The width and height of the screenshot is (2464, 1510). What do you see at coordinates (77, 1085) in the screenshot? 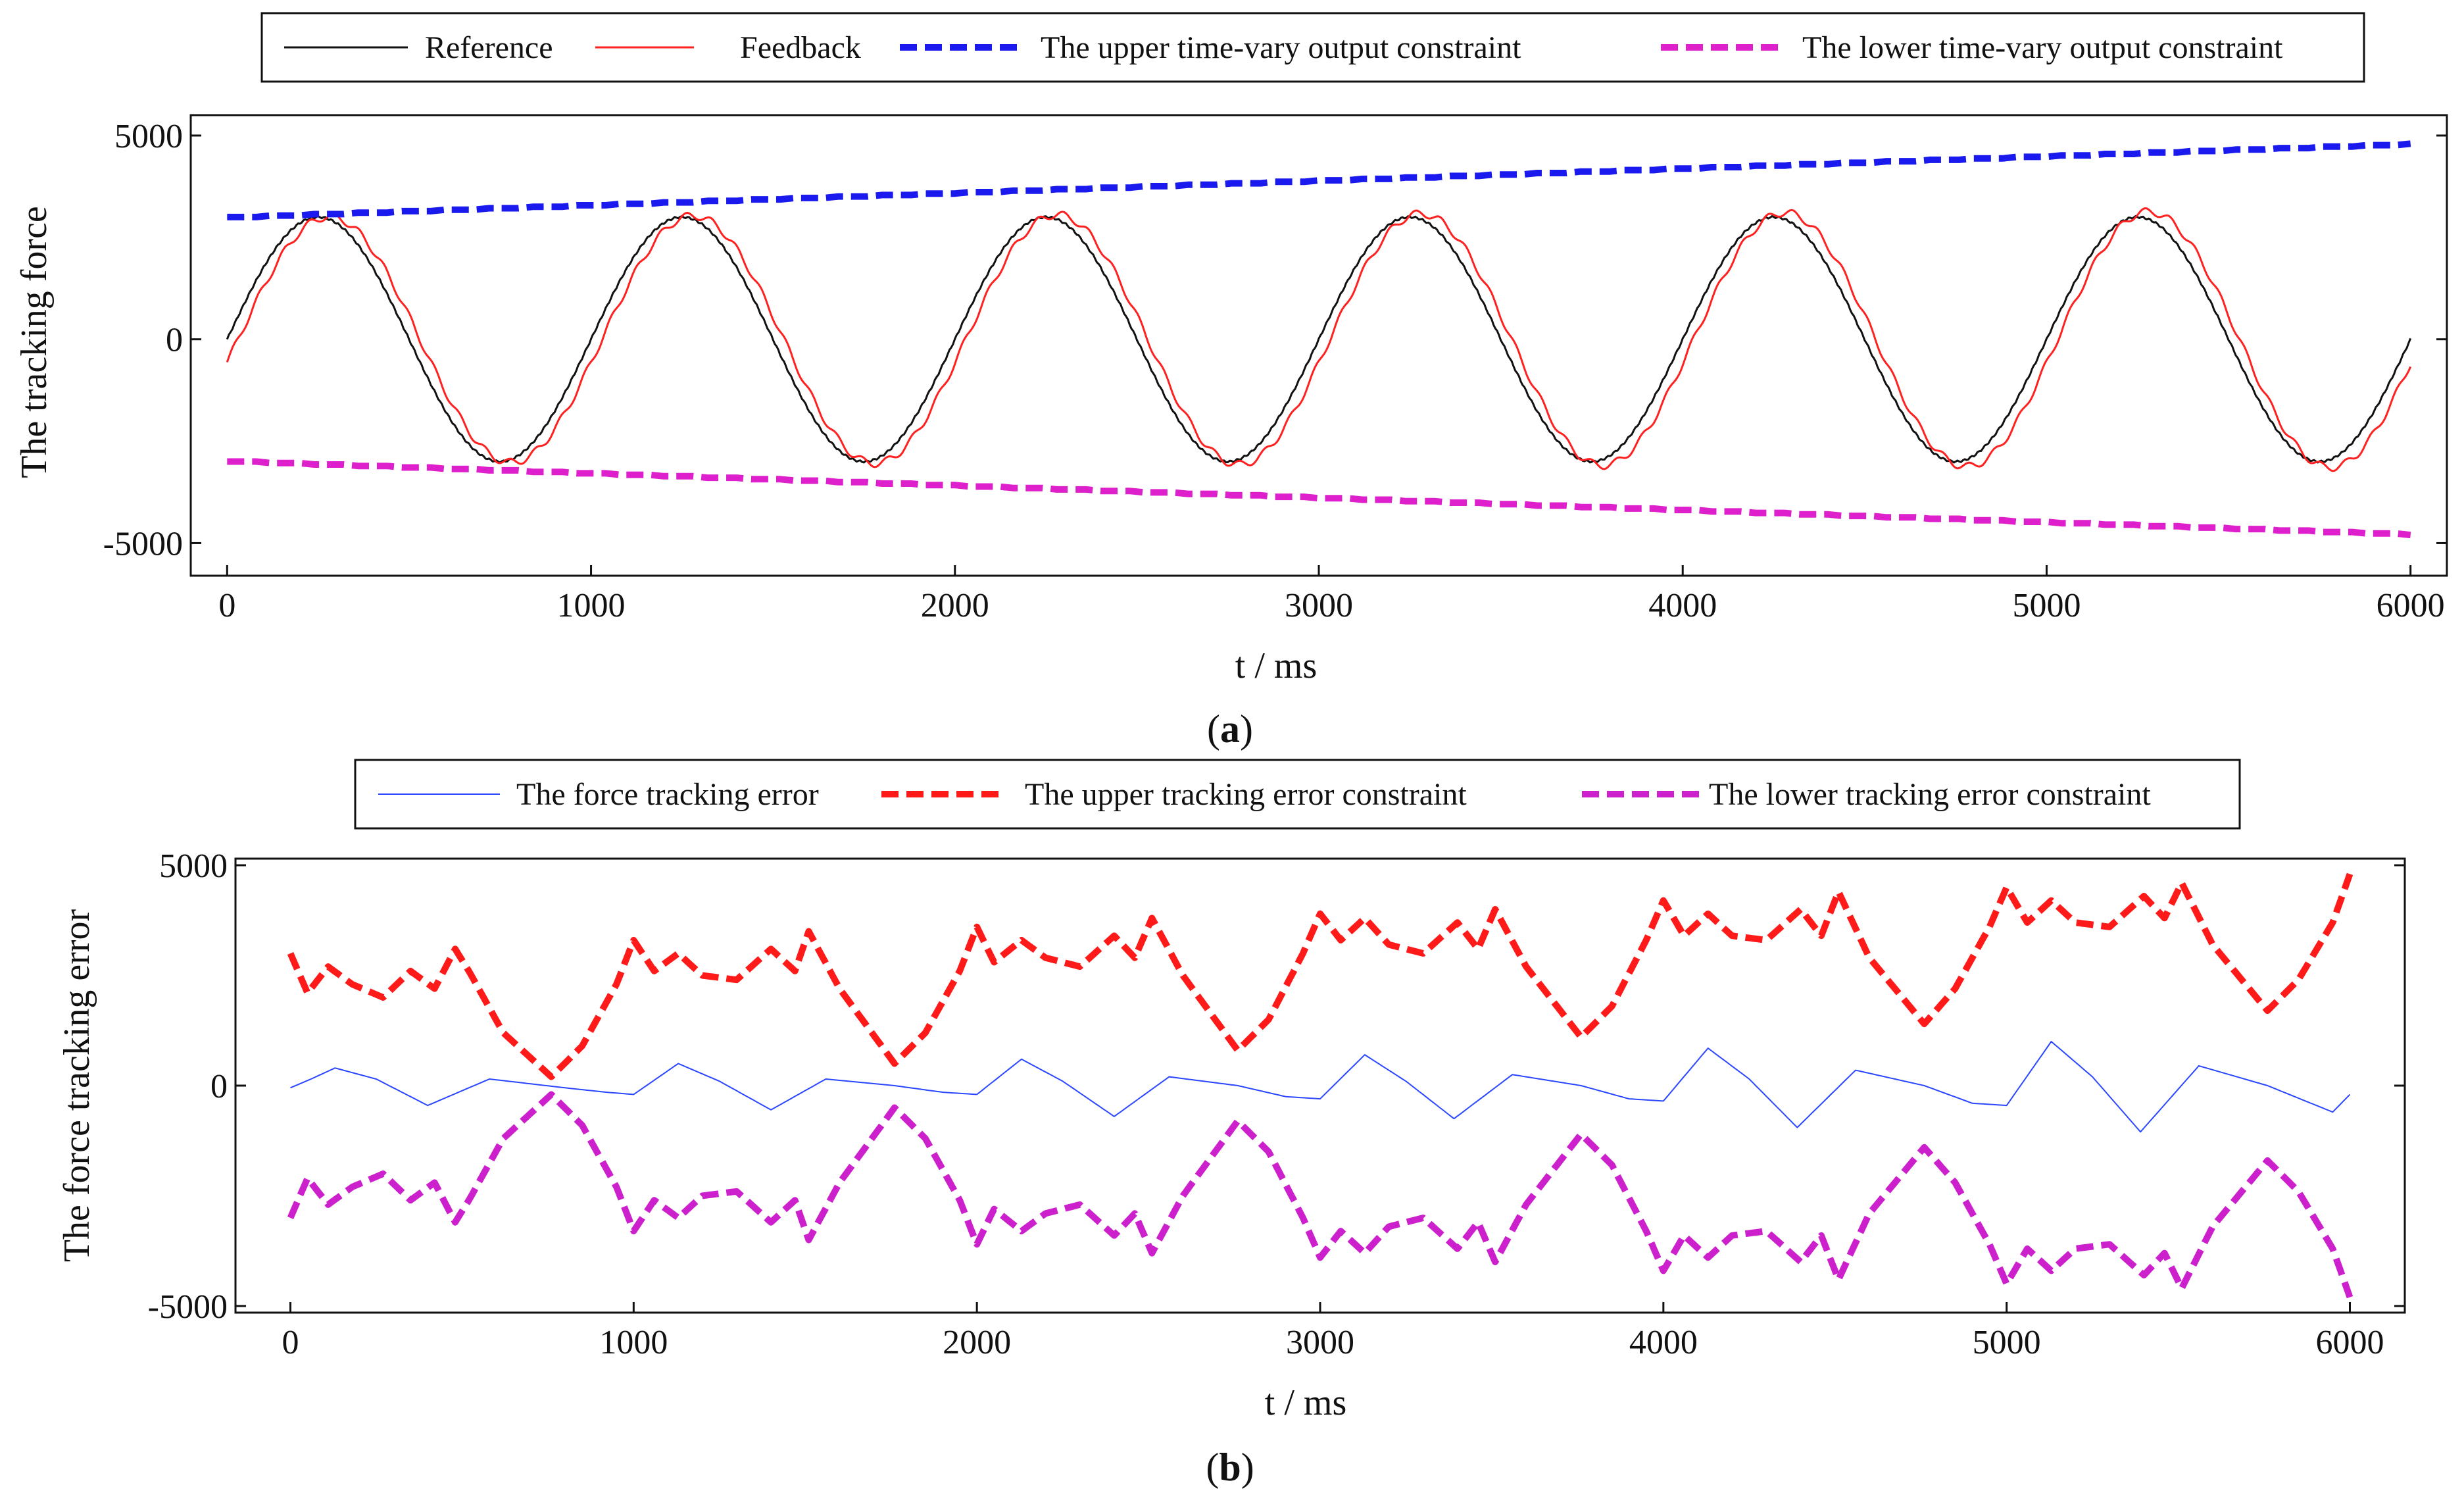
I see `axes-b-ylabel: The force tracking error` at bounding box center [77, 1085].